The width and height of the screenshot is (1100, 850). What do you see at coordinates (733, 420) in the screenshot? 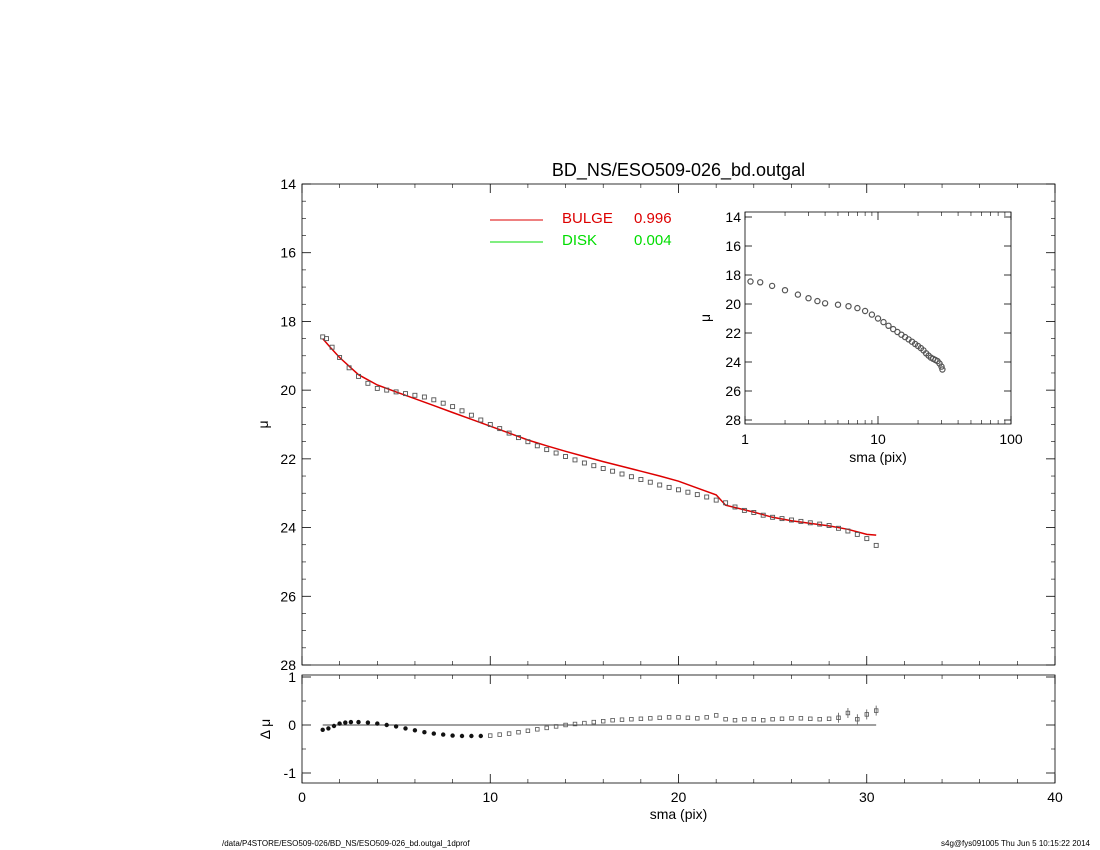
I see `inset-ytick-label: 28` at bounding box center [733, 420].